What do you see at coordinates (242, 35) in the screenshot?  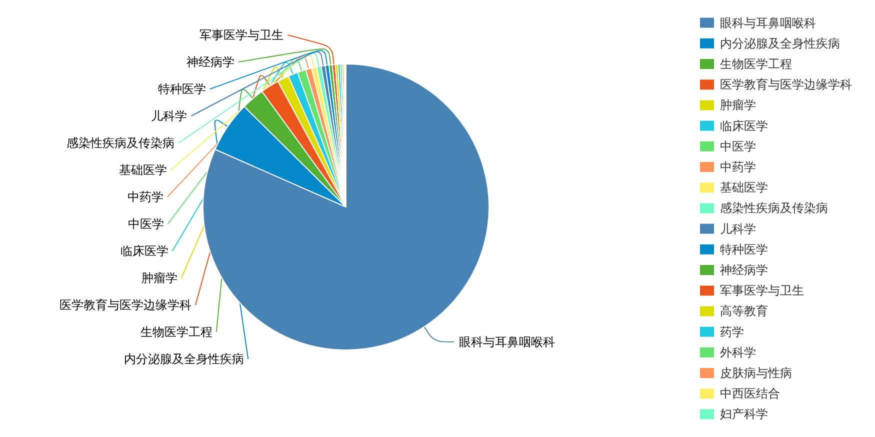 I see `slice-label: 军事医学与卫生` at bounding box center [242, 35].